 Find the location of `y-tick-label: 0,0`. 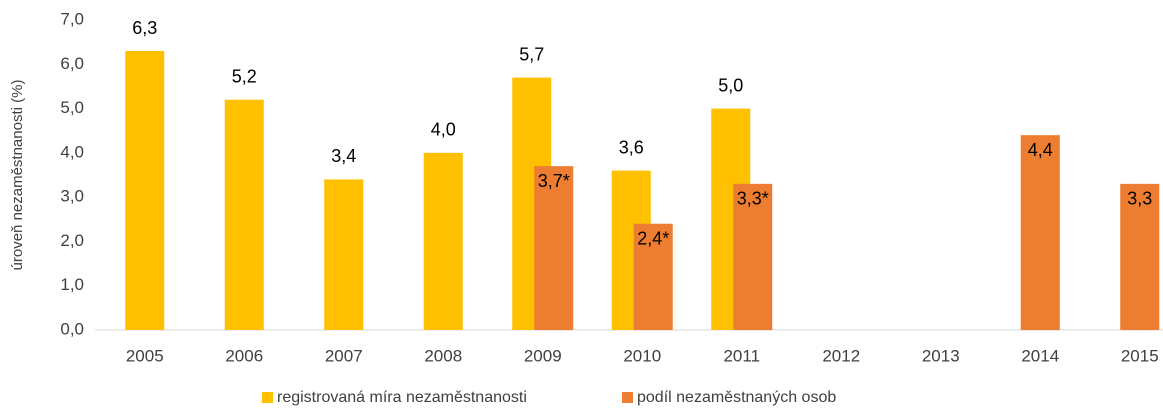

y-tick-label: 0,0 is located at coordinates (72, 328).